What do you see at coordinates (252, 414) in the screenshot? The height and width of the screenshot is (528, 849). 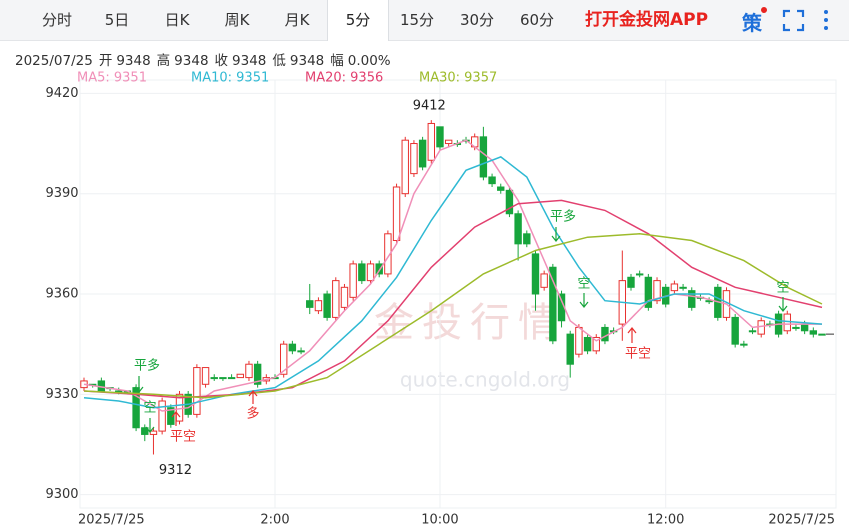 I see `signal-label: 多` at bounding box center [252, 414].